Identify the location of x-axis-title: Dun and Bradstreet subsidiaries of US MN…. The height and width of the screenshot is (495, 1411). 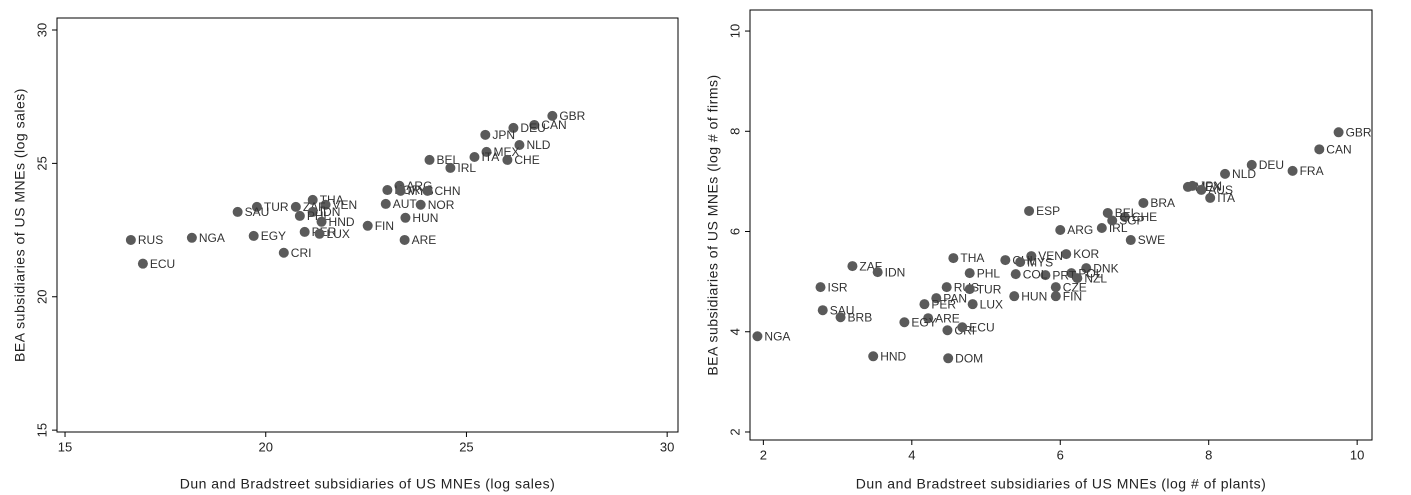
(1061, 484).